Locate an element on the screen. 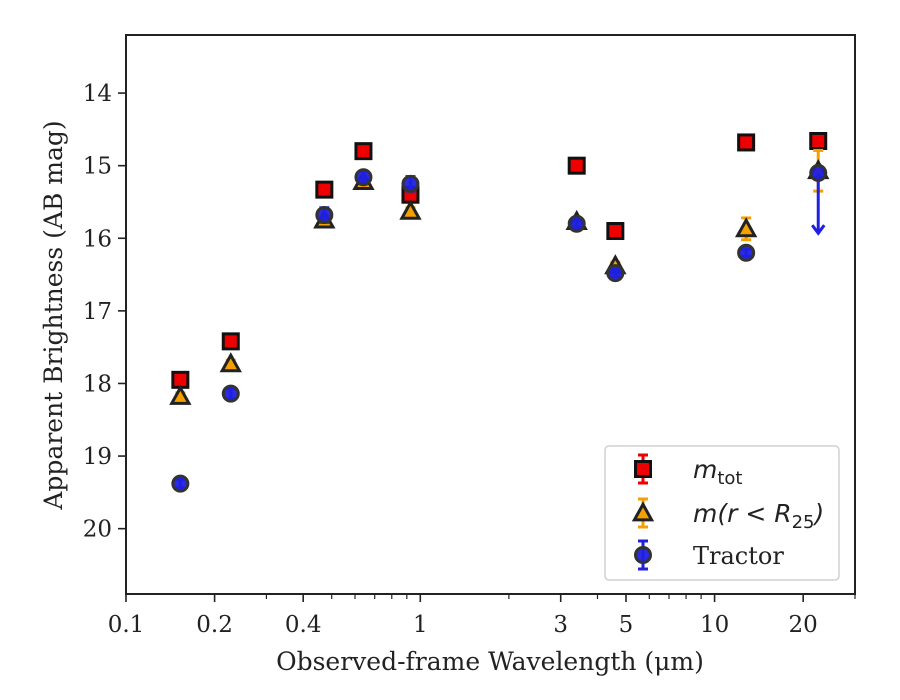 The height and width of the screenshot is (700, 900). legend-entry: Tractor is located at coordinates (709, 555).